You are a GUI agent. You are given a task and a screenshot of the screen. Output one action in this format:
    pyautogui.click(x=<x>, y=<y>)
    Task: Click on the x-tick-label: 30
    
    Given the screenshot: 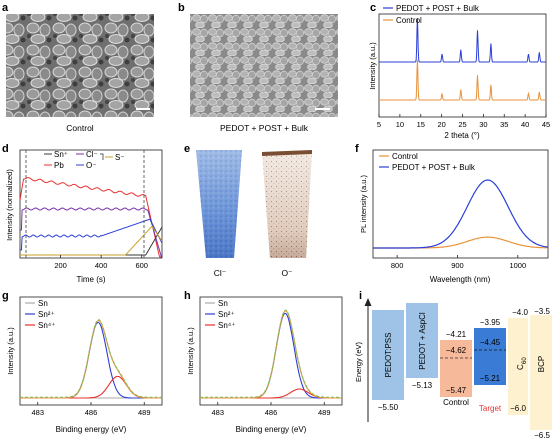 What is the action you would take?
    pyautogui.click(x=483, y=124)
    